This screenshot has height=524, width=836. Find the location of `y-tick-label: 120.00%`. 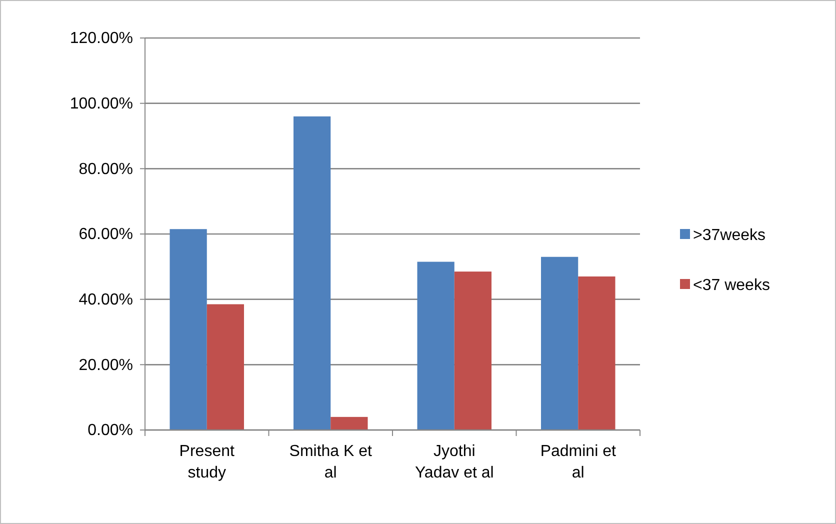

y-tick-label: 120.00% is located at coordinates (101, 39).